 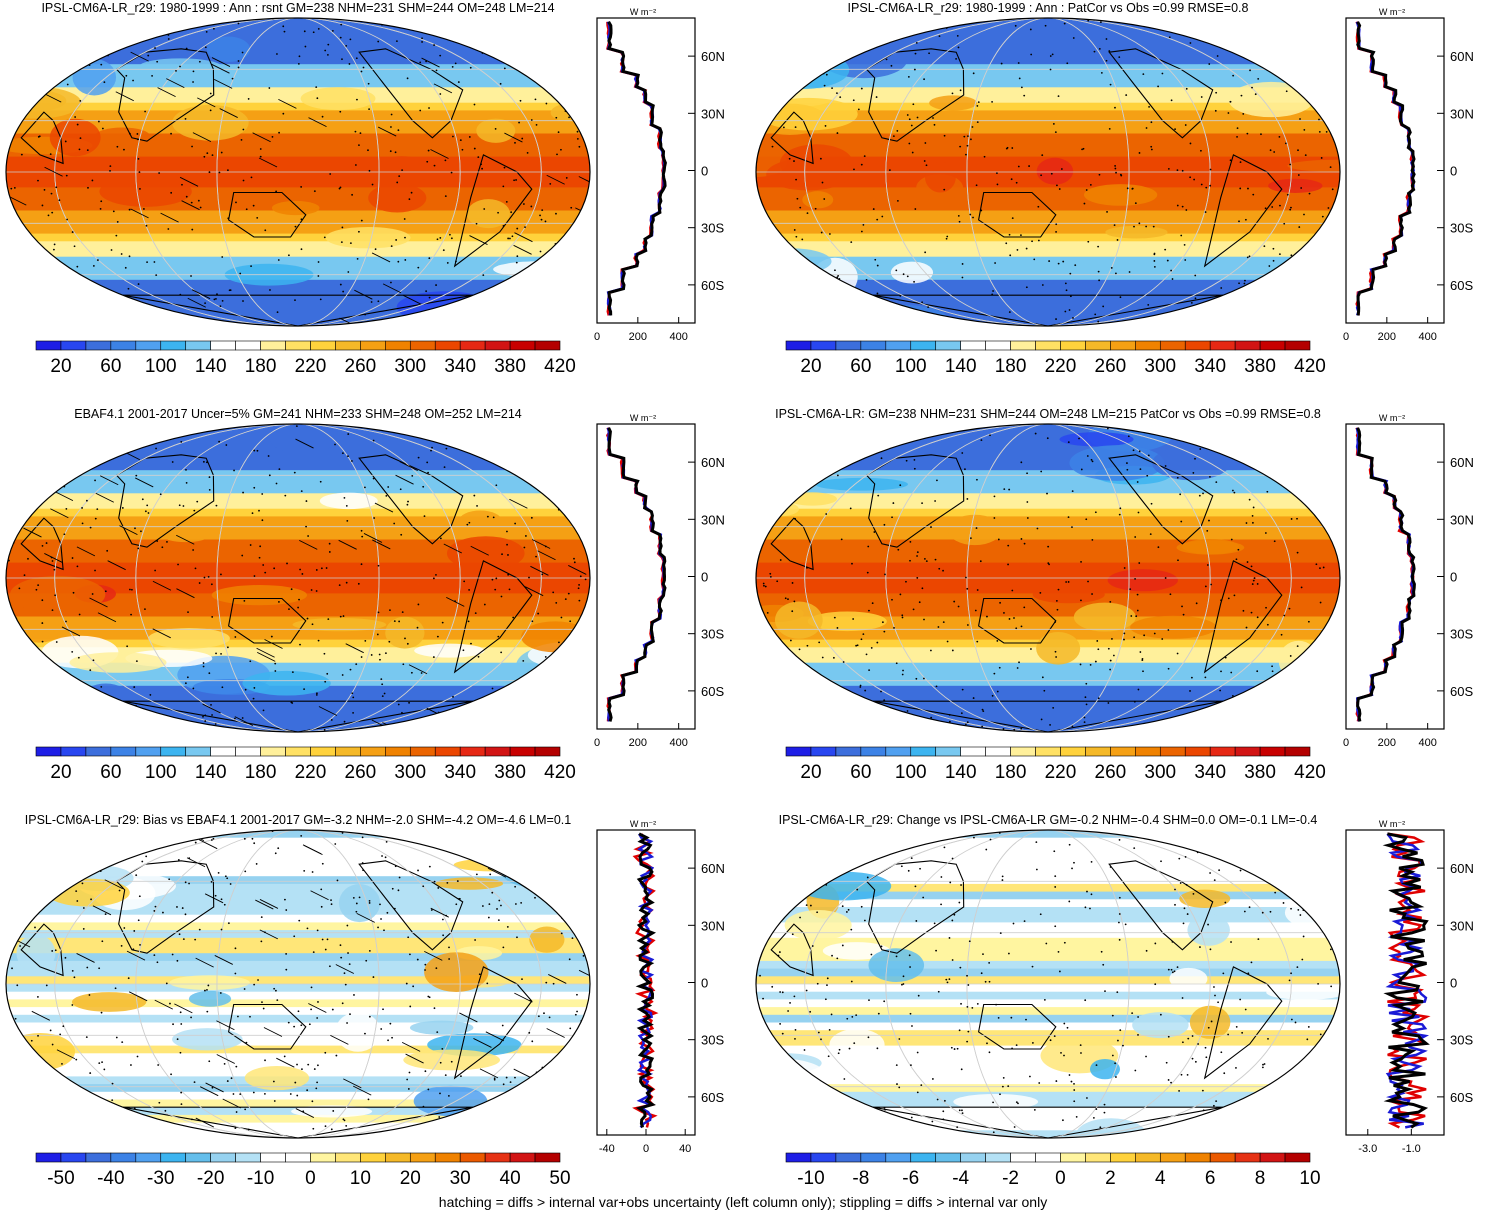 What do you see at coordinates (1408, 175) in the screenshot?
I see `zonal-profile-2: 60N 30N 0 30S 60S 0 200 400 W m⁻²` at bounding box center [1408, 175].